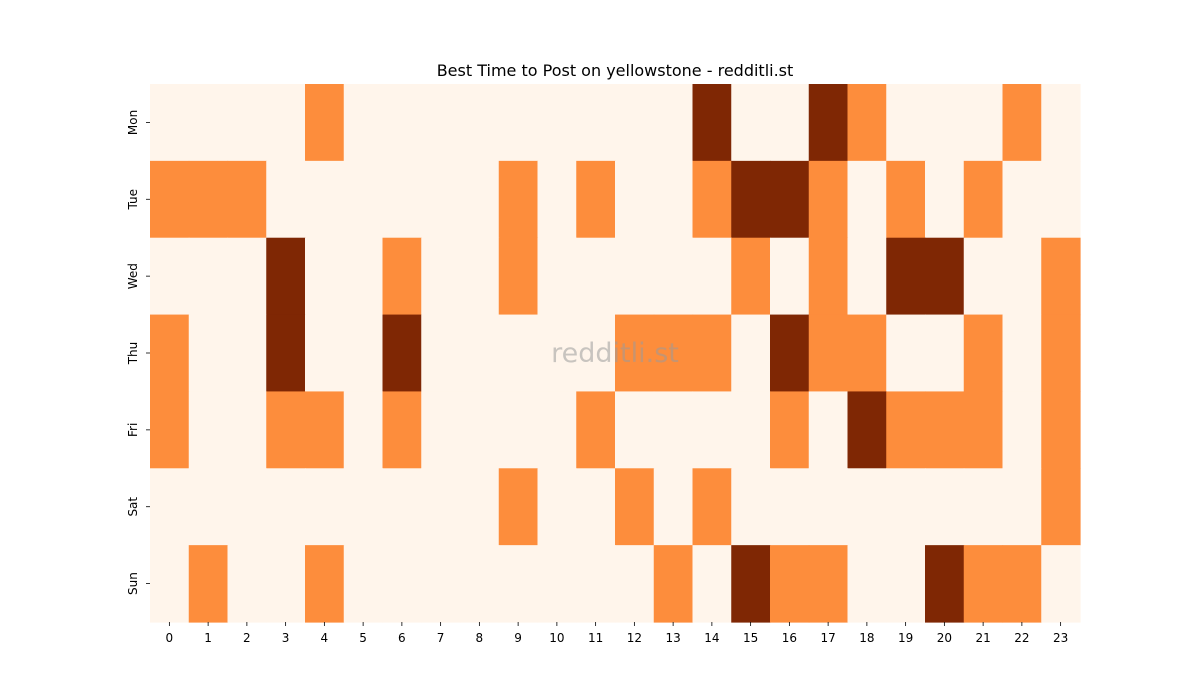 This screenshot has width=1200, height=700. What do you see at coordinates (634, 638) in the screenshot?
I see `x-tick-label: 12` at bounding box center [634, 638].